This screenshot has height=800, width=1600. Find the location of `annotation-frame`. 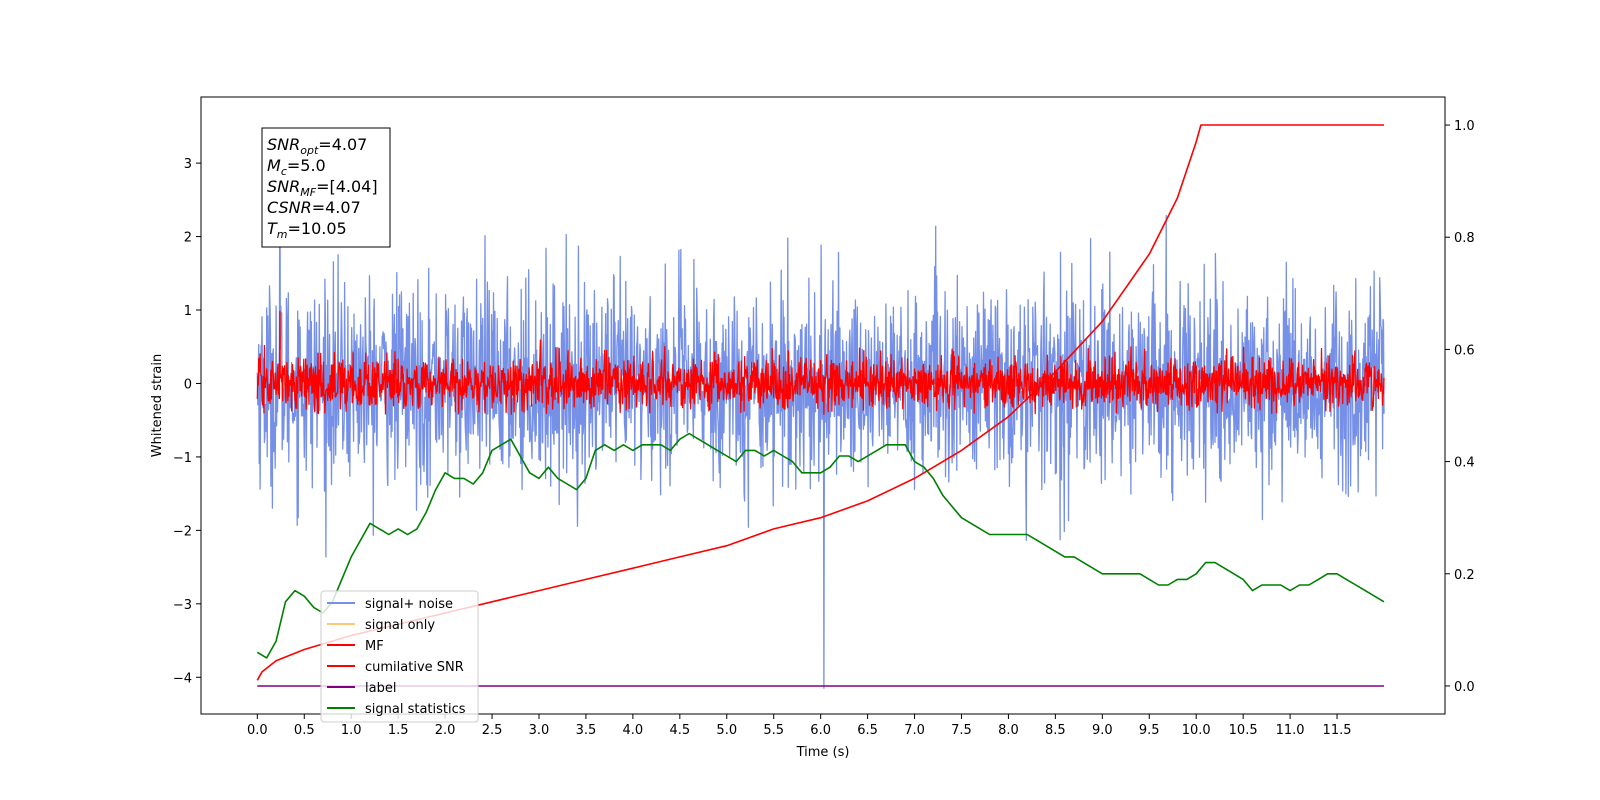

annotation-frame is located at coordinates (326, 187).